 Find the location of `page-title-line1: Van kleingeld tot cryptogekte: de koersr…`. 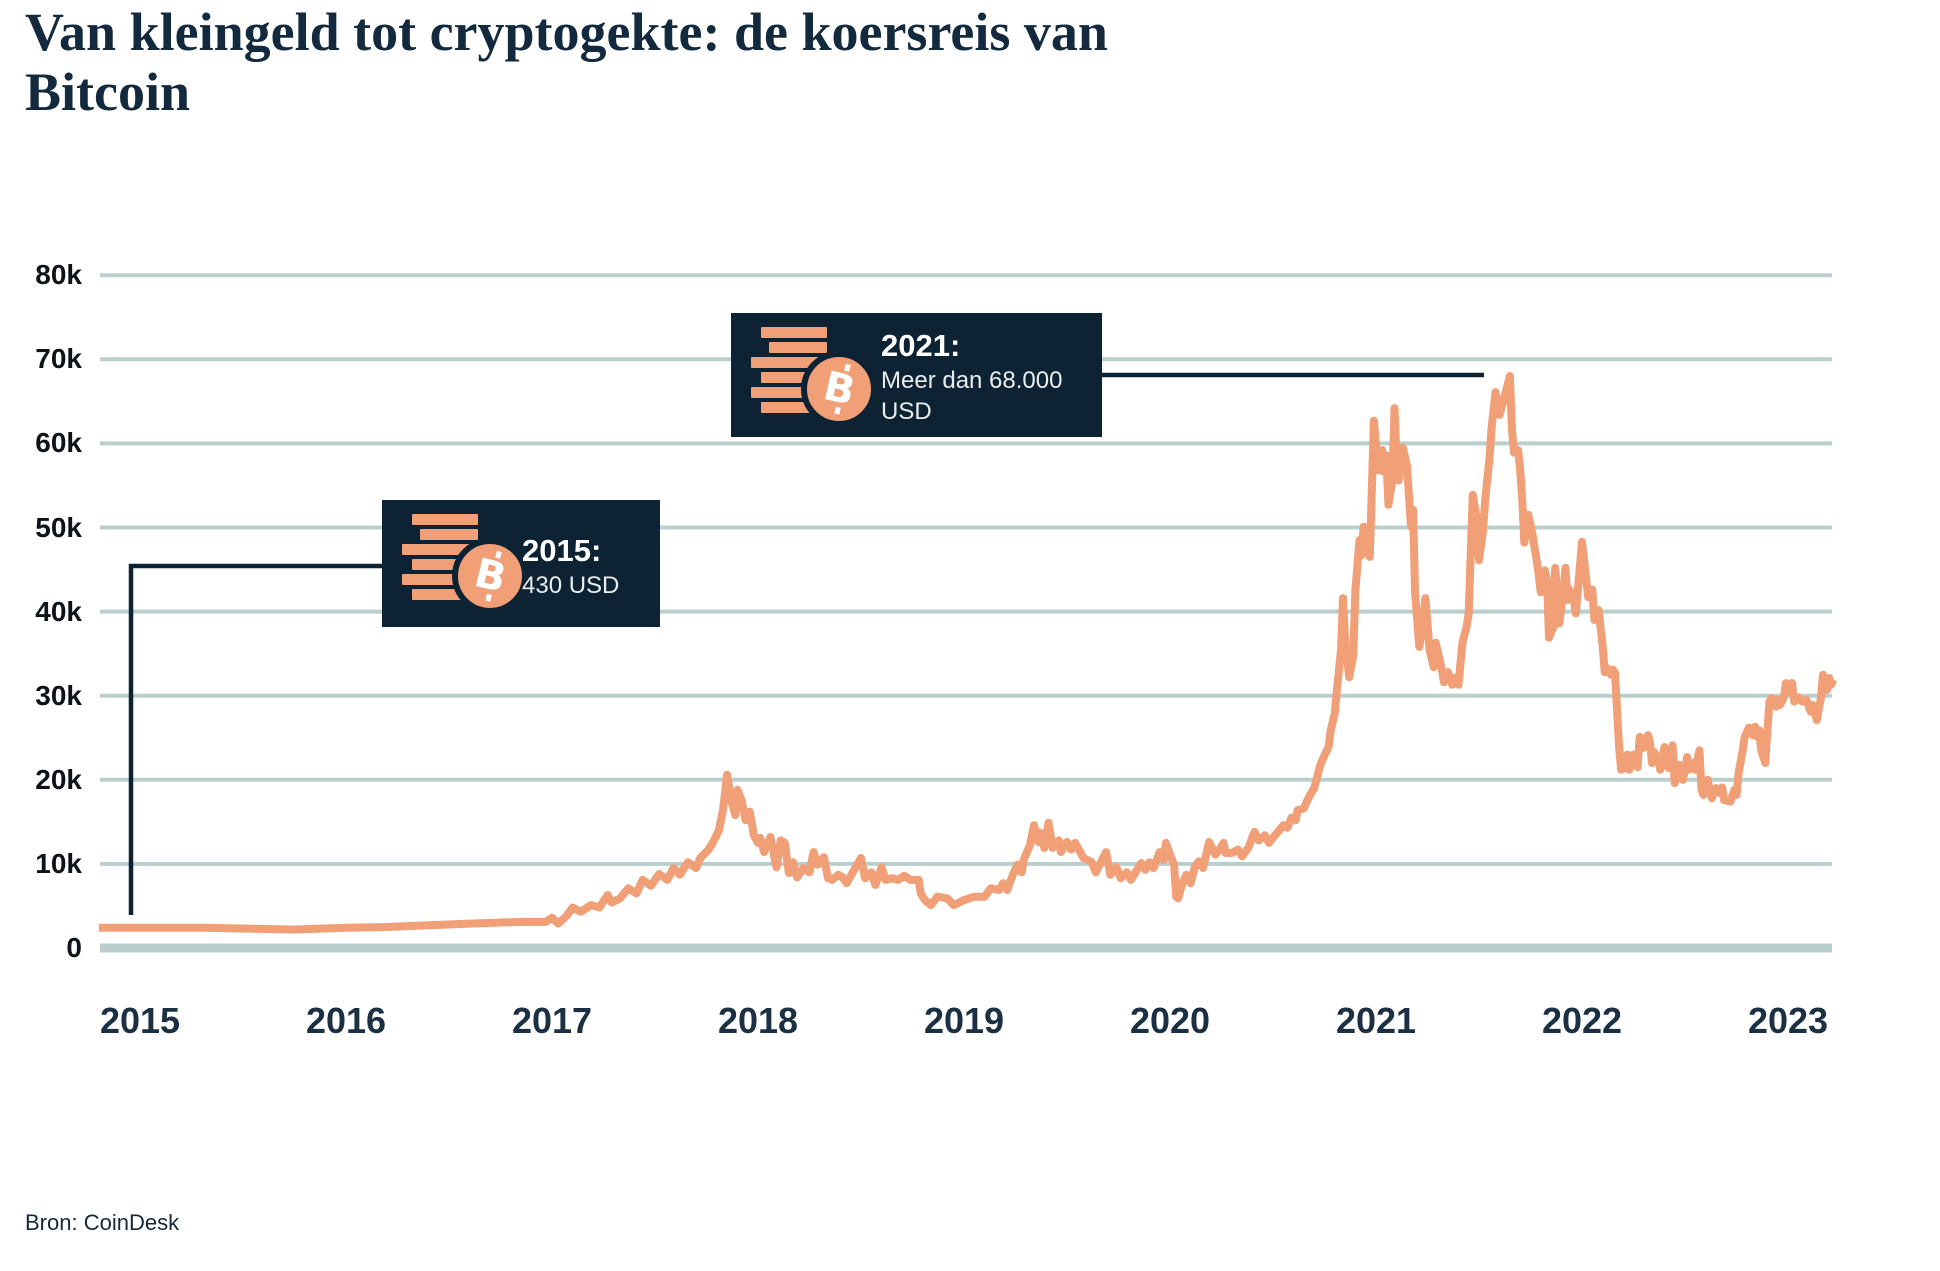

page-title-line1: Van kleingeld tot cryptogekte: de koersr… is located at coordinates (566, 32).